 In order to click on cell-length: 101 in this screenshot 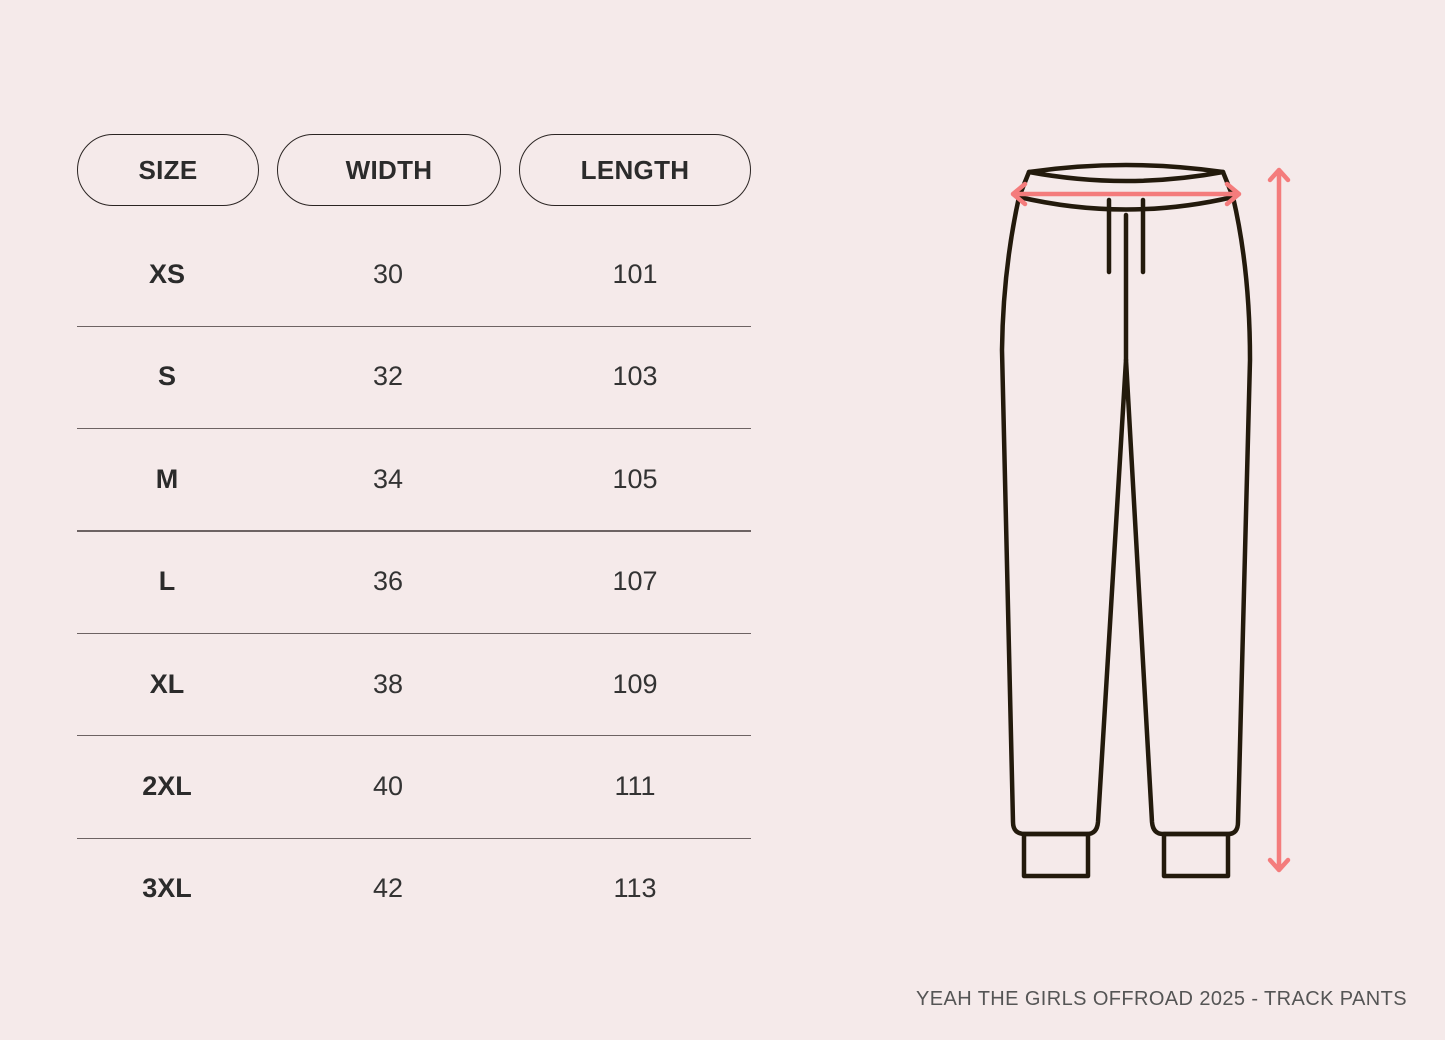, I will do `click(635, 274)`.